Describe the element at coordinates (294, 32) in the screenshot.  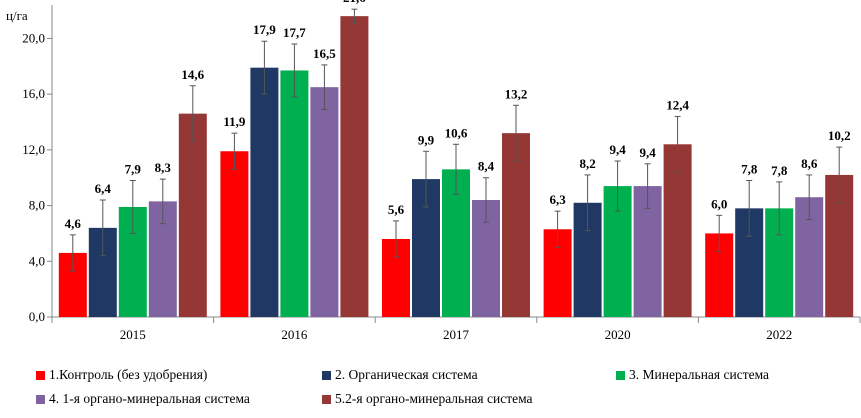
I see `data-label: 17,7` at that location.